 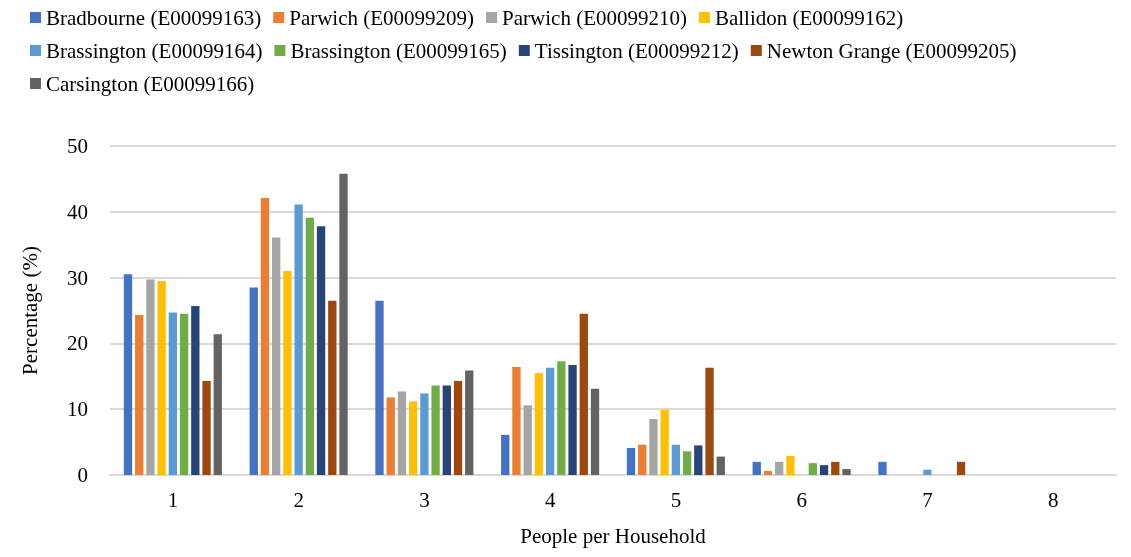 What do you see at coordinates (424, 499) in the screenshot?
I see `x-tick-label: 3` at bounding box center [424, 499].